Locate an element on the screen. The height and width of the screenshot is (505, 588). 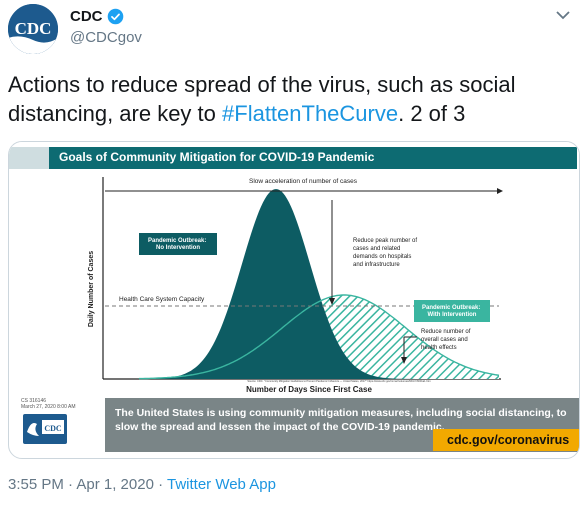
with-intervention-label: Pandemic Outbreak: With Intervention is located at coordinates (452, 311).